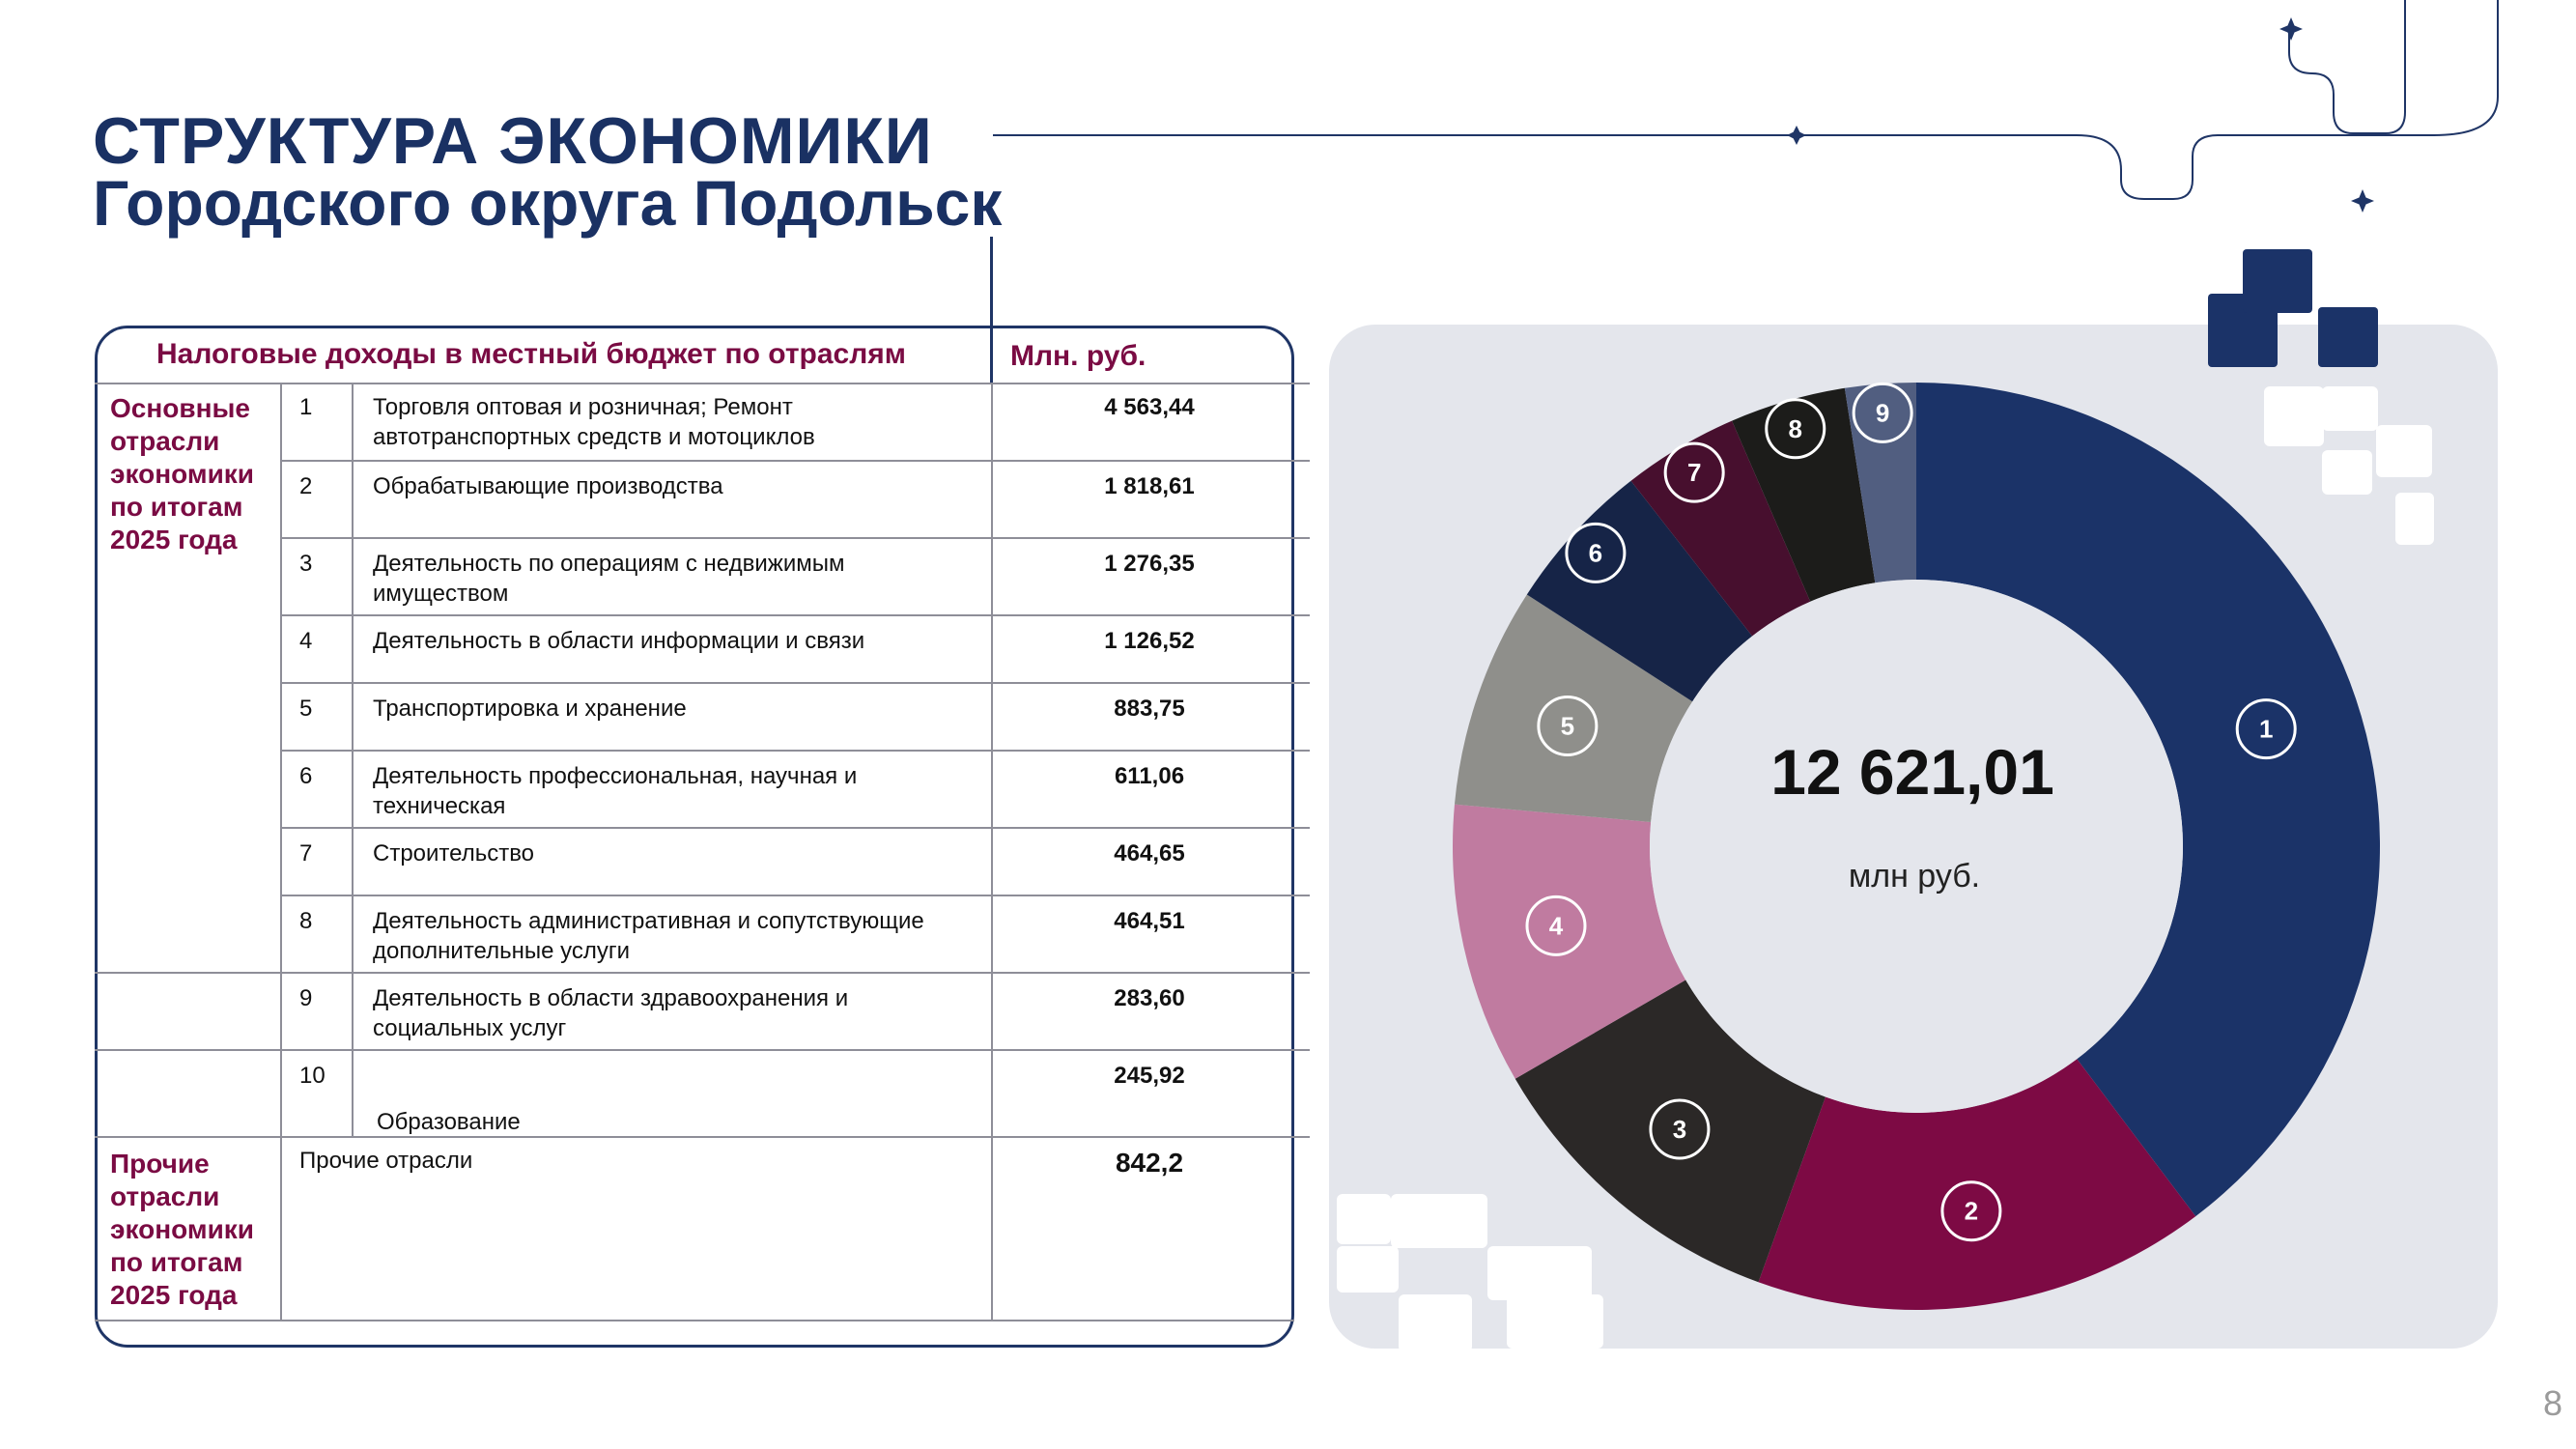 Image resolution: width=2576 pixels, height=1449 pixels. I want to click on page-title: СТРУКТУРА ЭКОНОМИКИ, so click(513, 141).